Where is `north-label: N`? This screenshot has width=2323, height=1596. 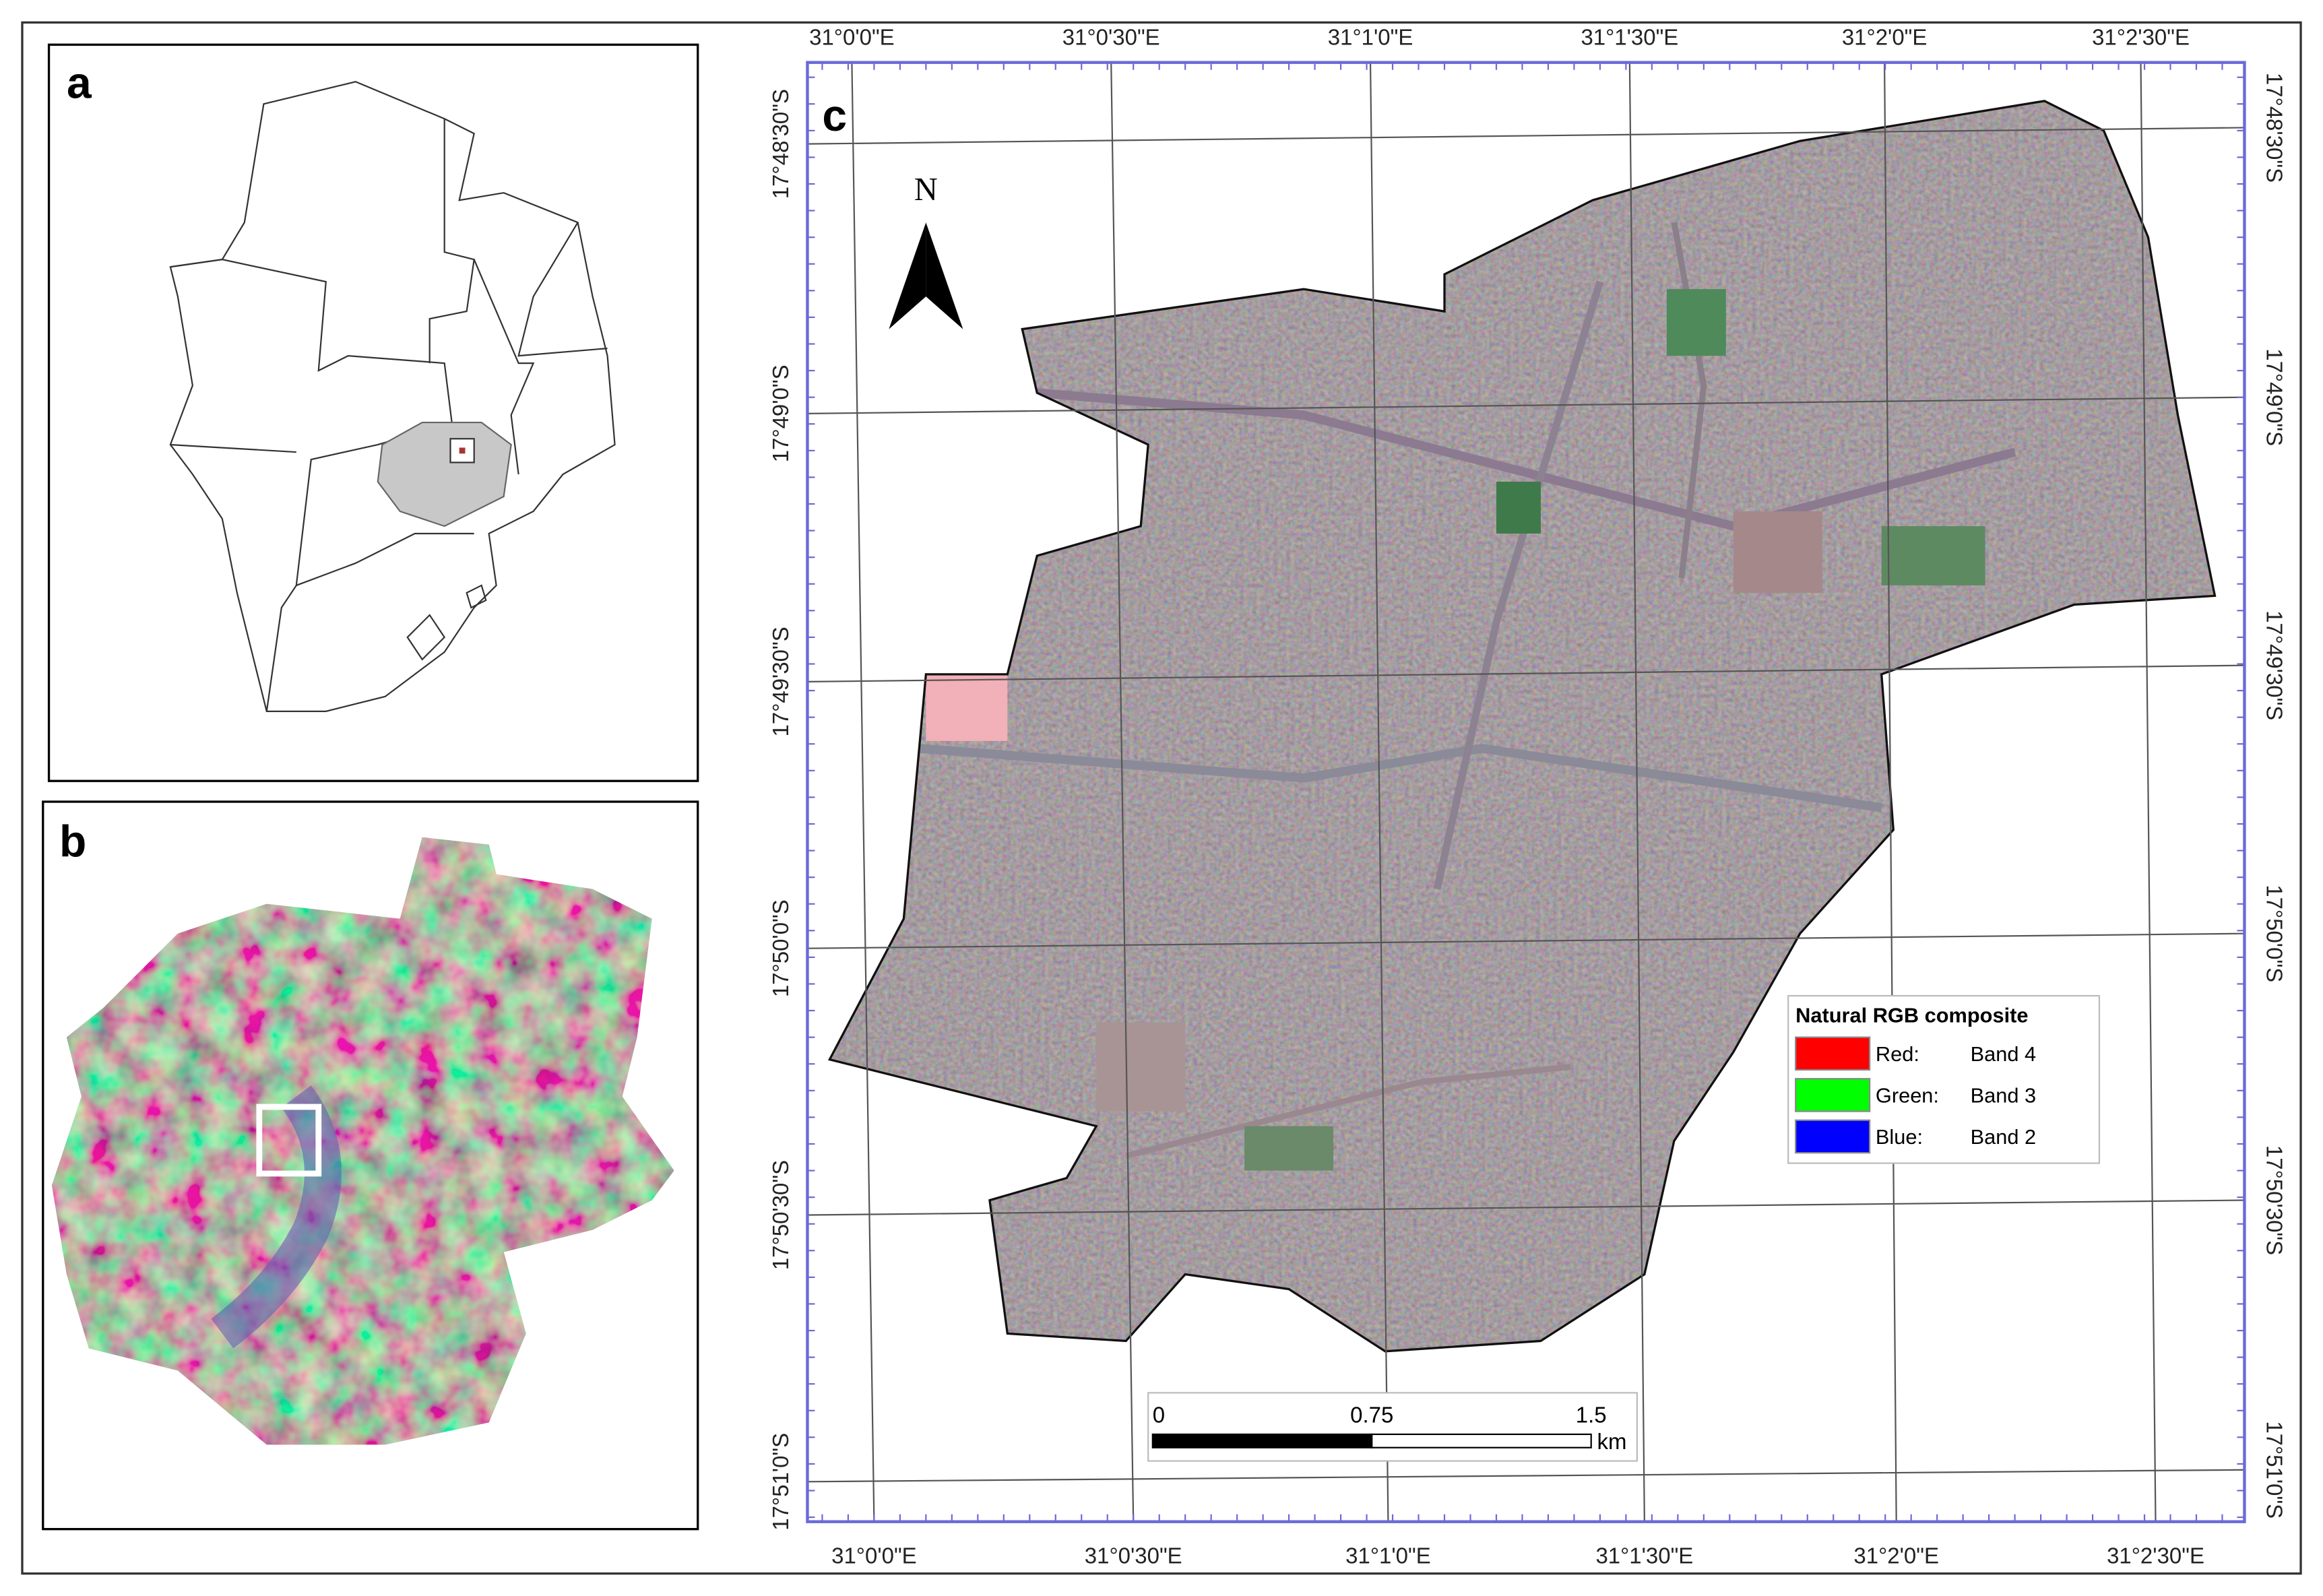
north-label: N is located at coordinates (926, 190).